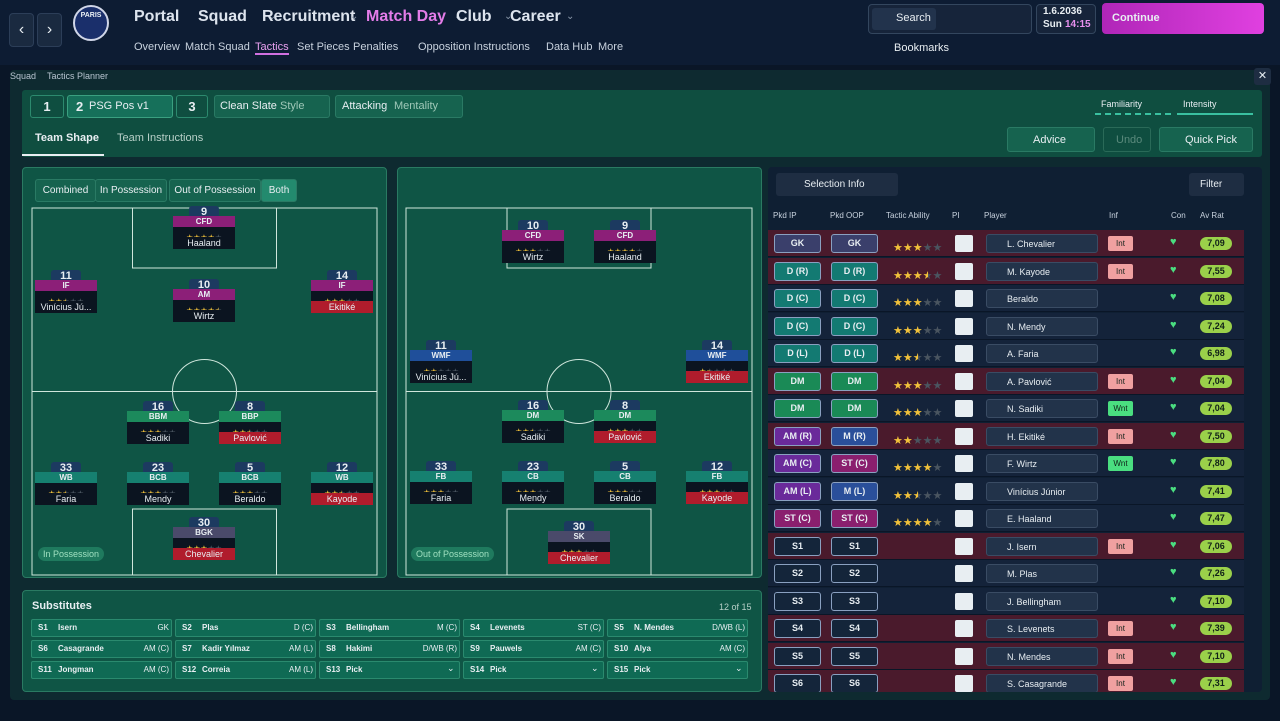 The height and width of the screenshot is (721, 1280). Describe the element at coordinates (797, 243) in the screenshot. I see `pkd-ip: GK` at that location.